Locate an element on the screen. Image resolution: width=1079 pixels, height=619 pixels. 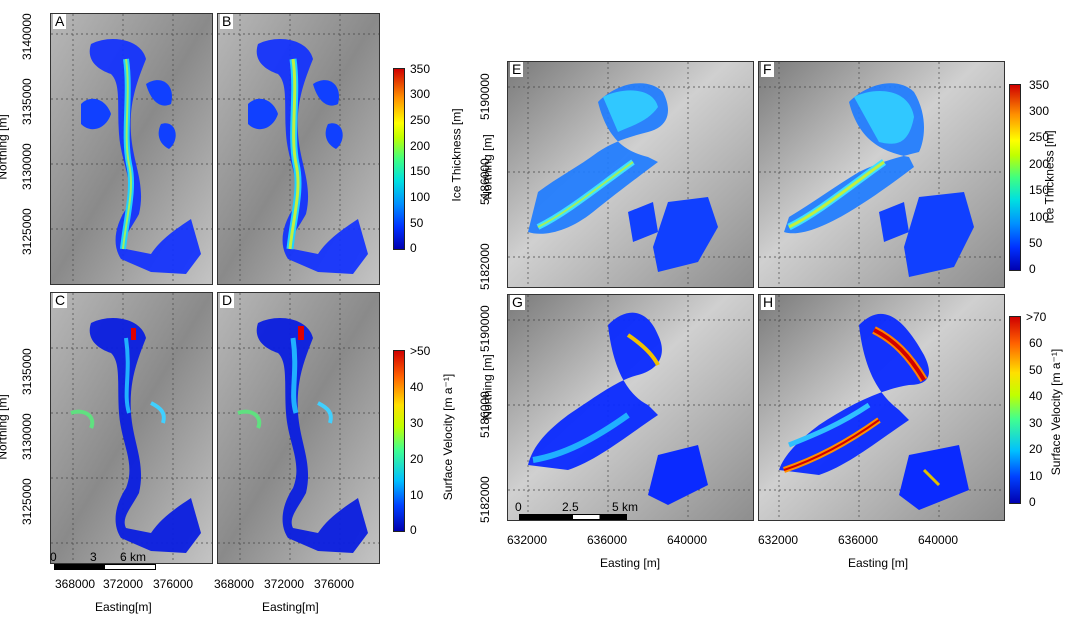
panel-d: D is located at coordinates (298, 428).